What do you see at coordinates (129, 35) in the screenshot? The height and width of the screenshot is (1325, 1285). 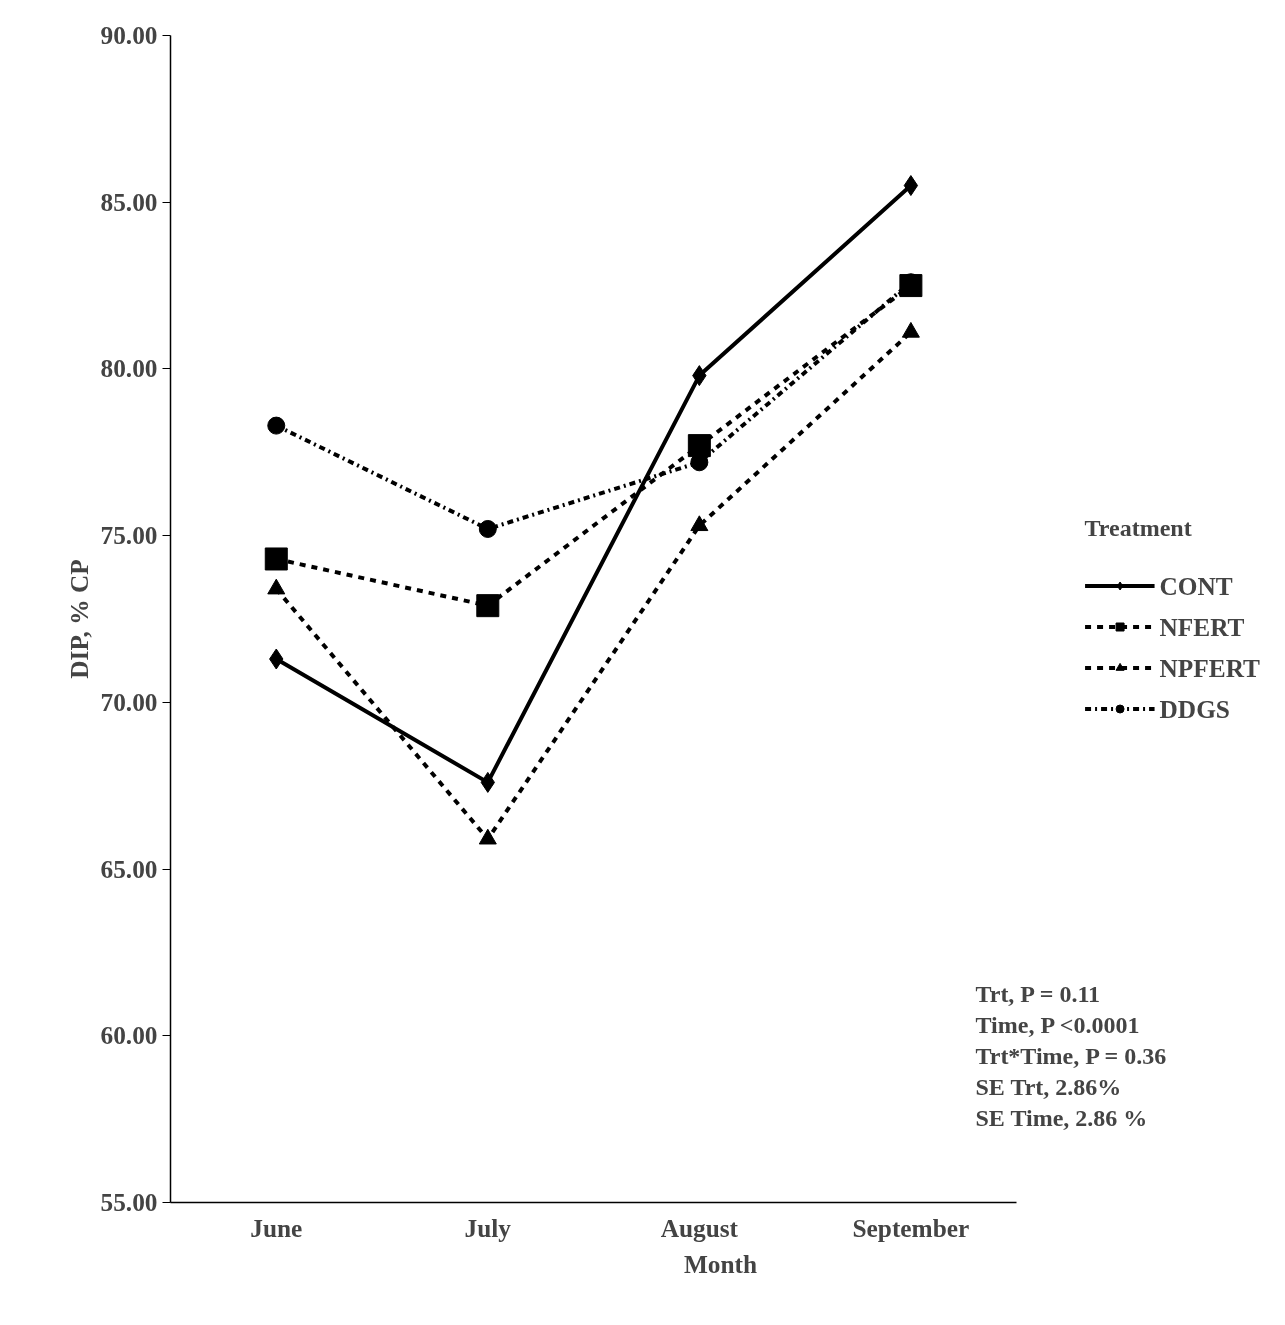 I see `y-tick-label: 90.00` at bounding box center [129, 35].